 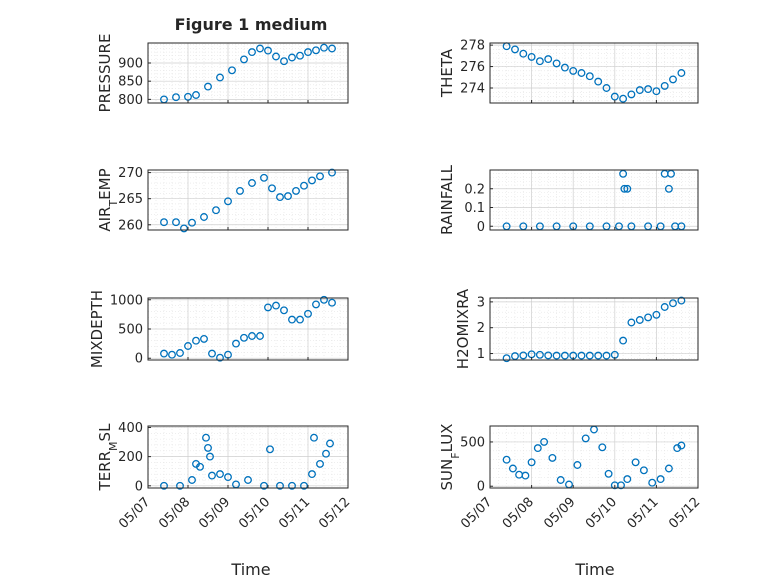 I want to click on x-tick-label: 05/09, so click(x=214, y=513).